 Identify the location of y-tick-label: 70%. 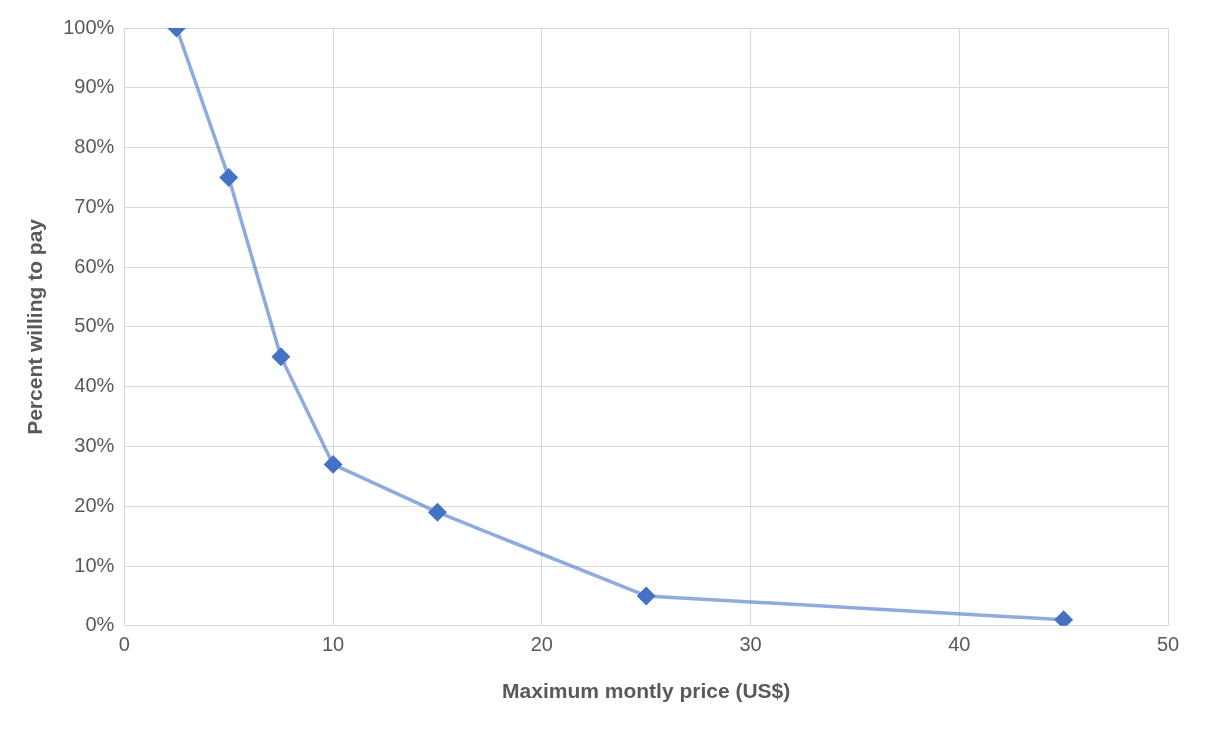
(94, 205).